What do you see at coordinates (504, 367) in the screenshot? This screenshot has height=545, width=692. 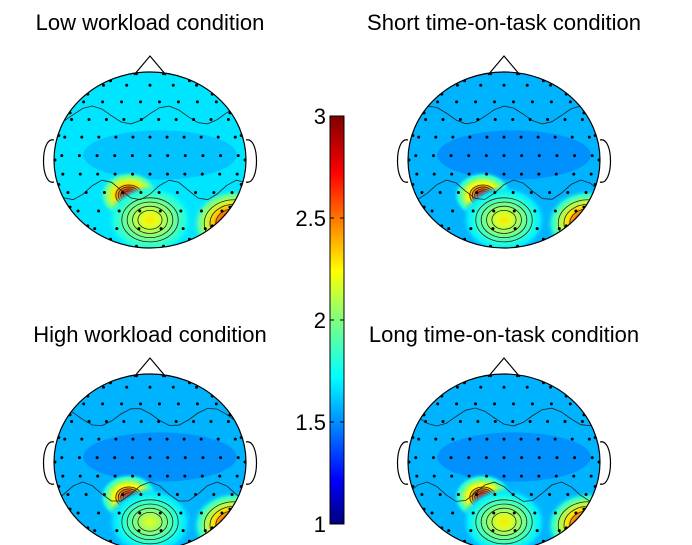 I see `nose` at bounding box center [504, 367].